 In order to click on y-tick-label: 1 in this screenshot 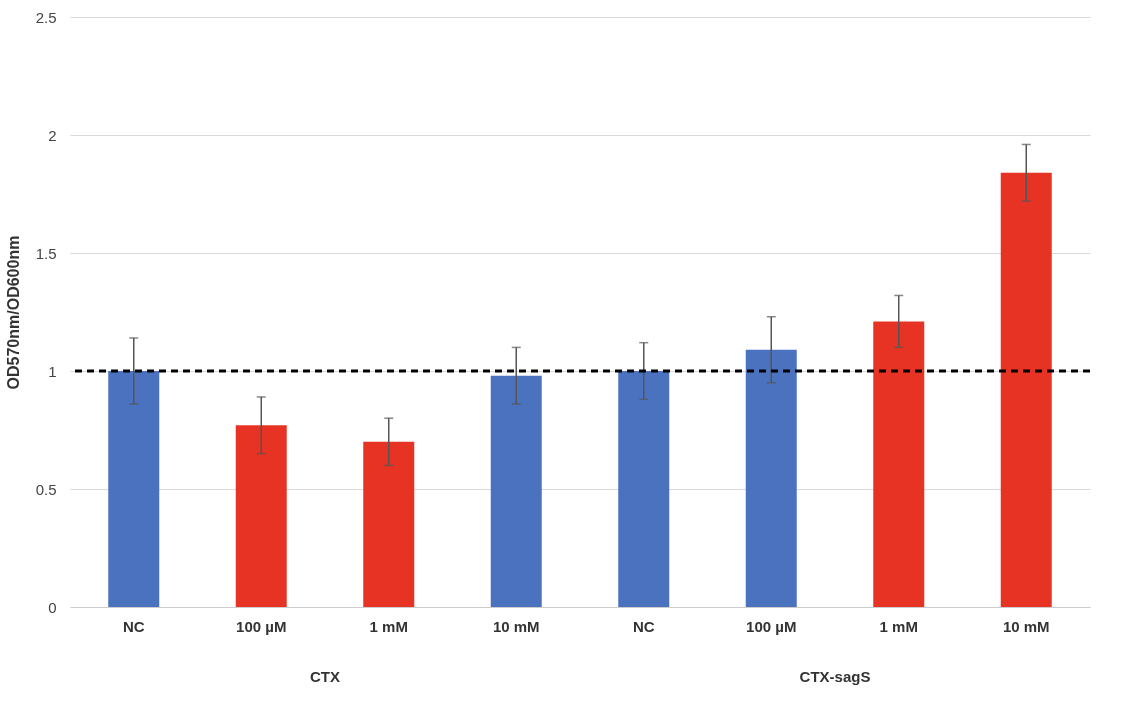, I will do `click(52, 371)`.